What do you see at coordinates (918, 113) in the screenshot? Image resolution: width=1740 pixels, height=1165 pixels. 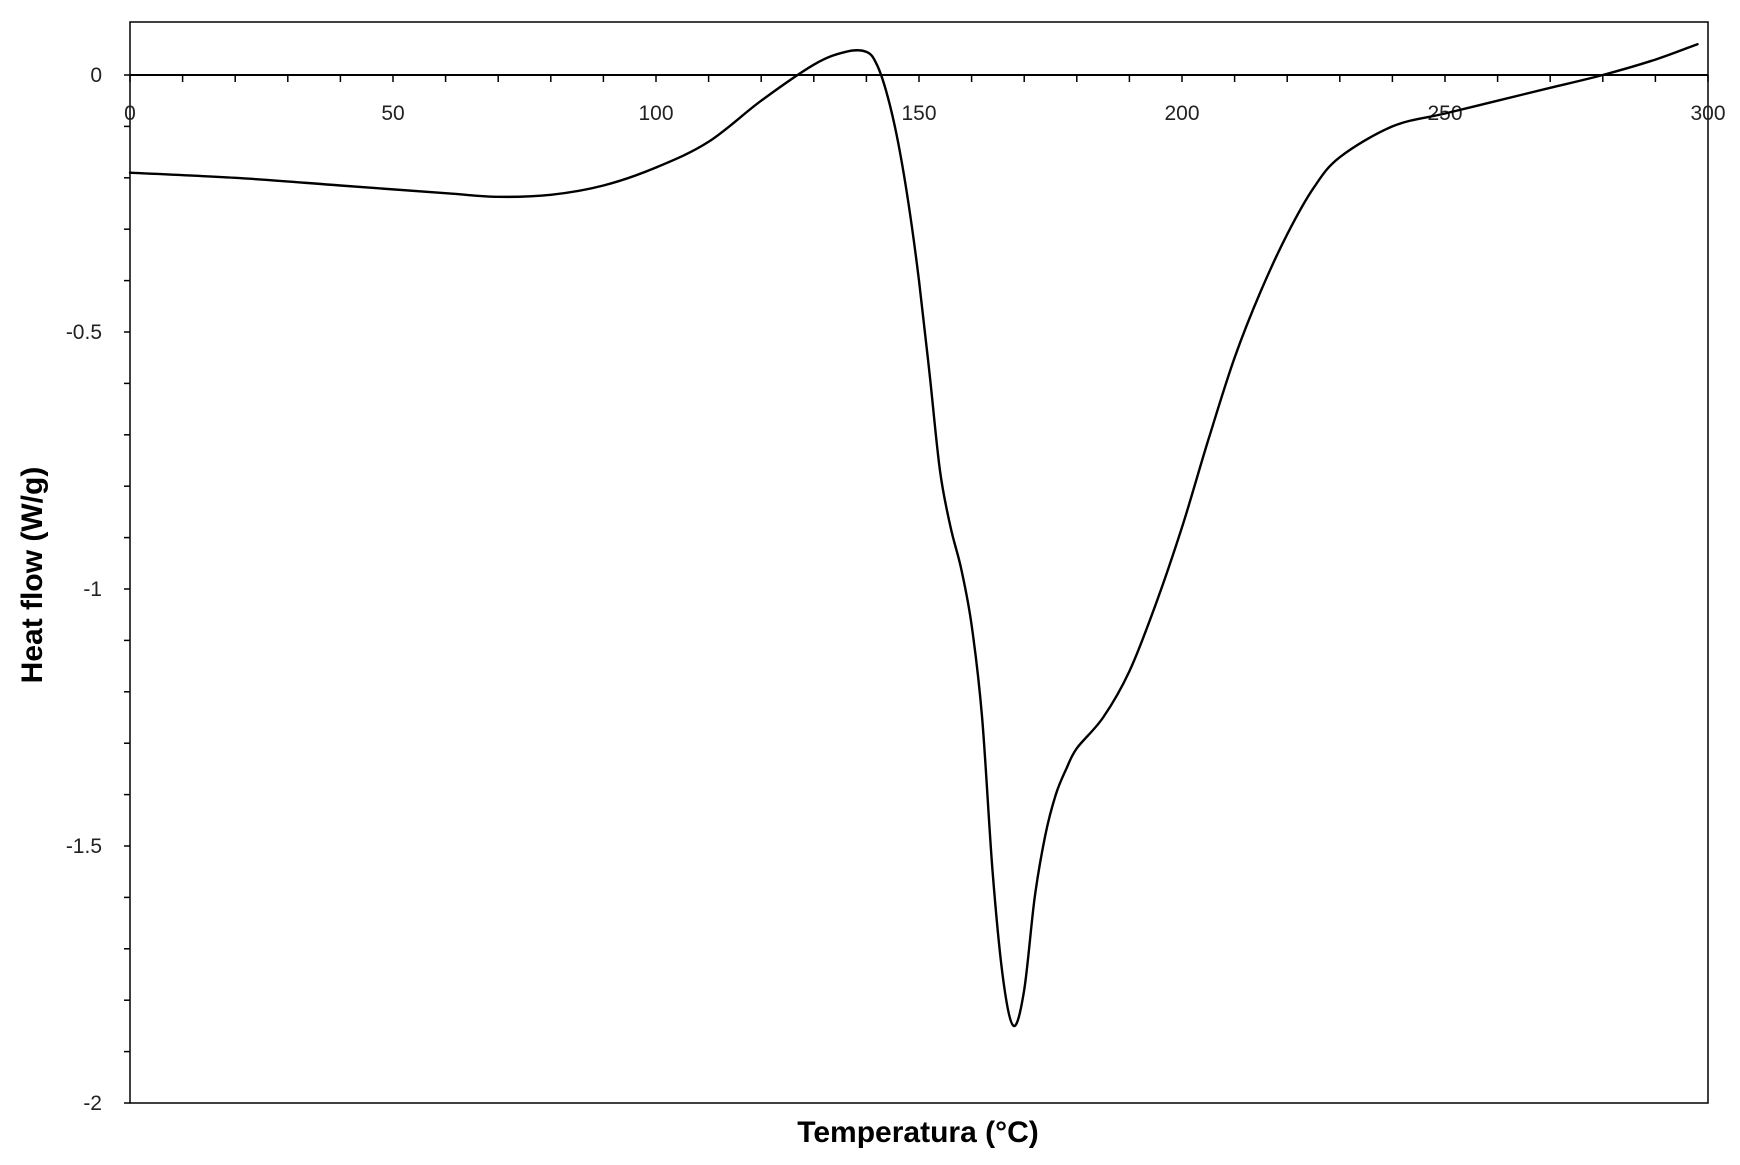 I see `x-tick-label: 150` at bounding box center [918, 113].